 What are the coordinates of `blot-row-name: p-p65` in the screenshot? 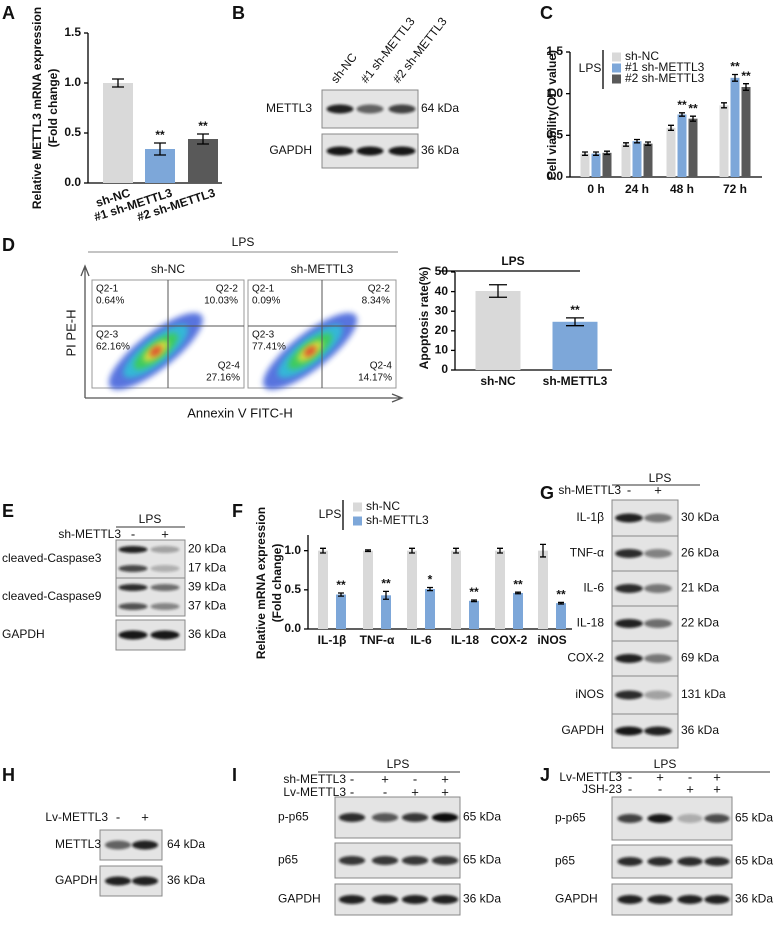 It's located at (293, 817).